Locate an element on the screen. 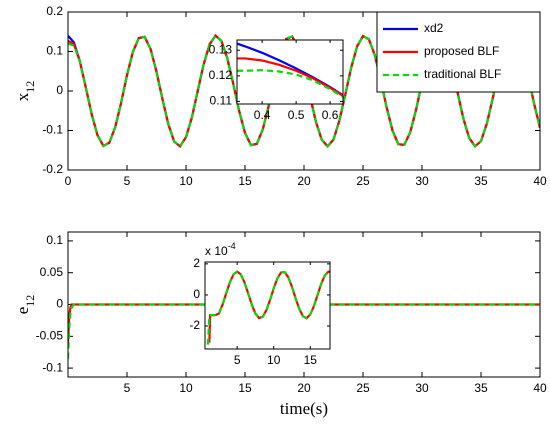  legend-label: xd2 is located at coordinates (434, 28).